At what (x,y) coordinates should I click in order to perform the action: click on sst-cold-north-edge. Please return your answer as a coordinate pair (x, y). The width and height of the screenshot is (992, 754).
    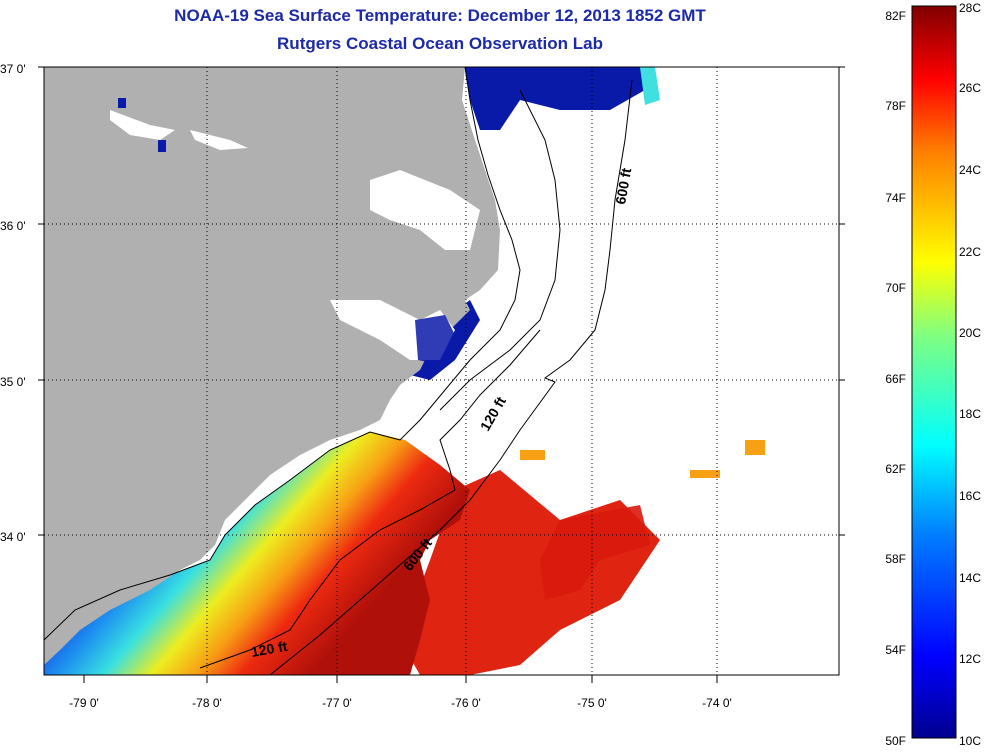
    Looking at the image, I should click on (650, 86).